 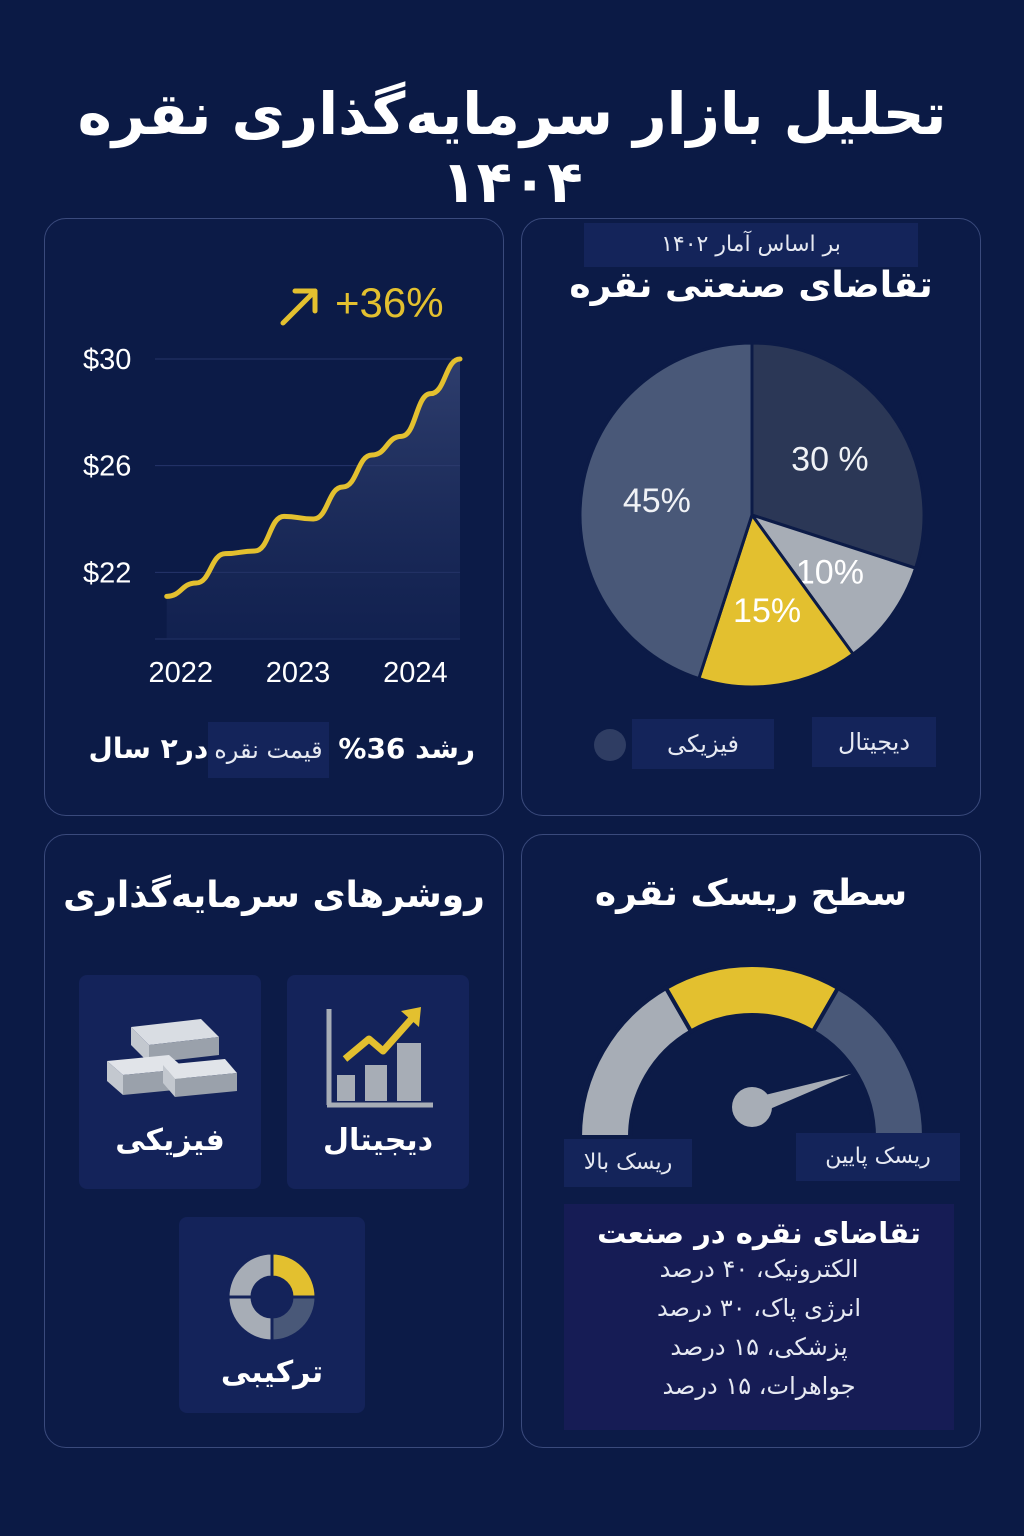 I want to click on donut-icon, so click(x=272, y=1297).